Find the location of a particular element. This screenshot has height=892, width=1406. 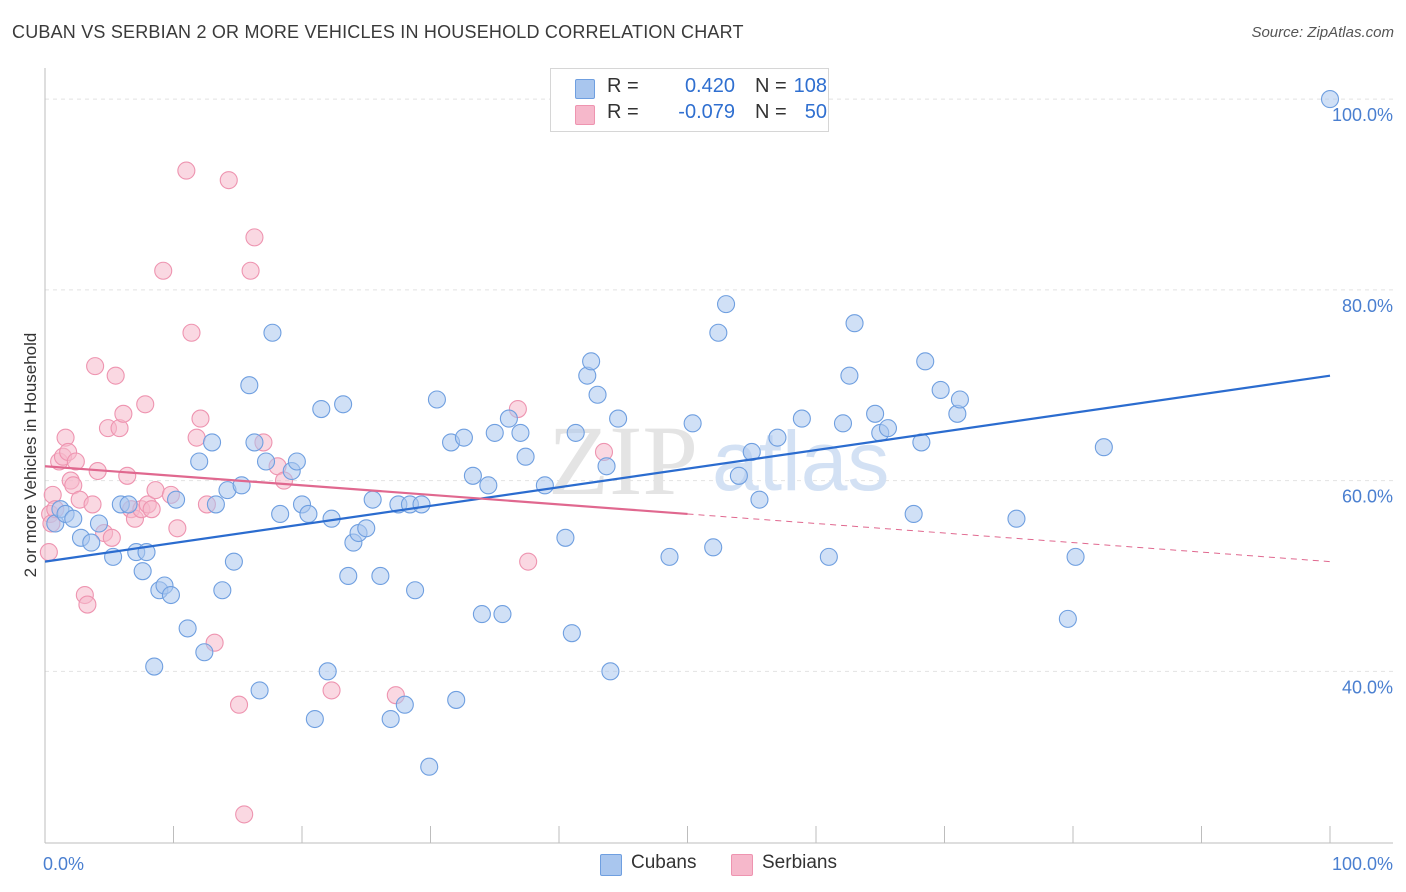

legend-r-label: R = is located at coordinates (623, 86).